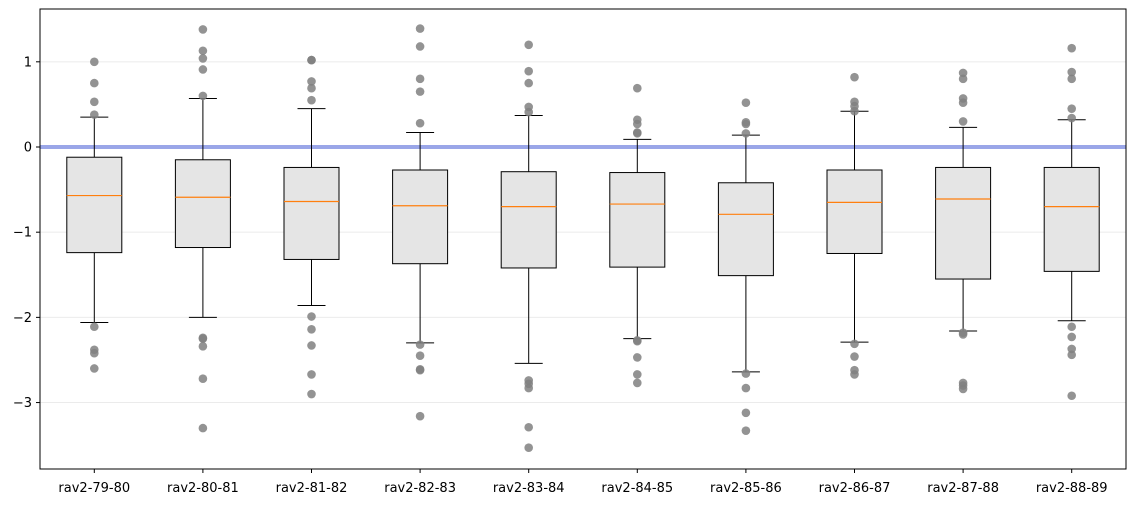 This screenshot has width=1135, height=505. I want to click on y-tick-label: −3, so click(22, 403).